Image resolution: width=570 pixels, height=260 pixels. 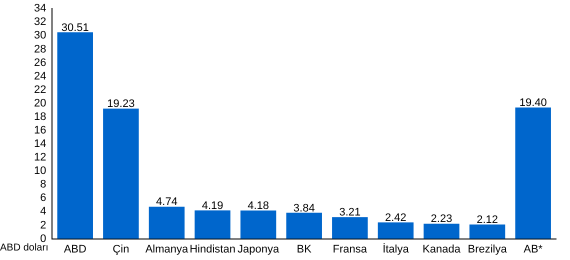 I want to click on y-tick-label: 12, so click(x=40, y=158).